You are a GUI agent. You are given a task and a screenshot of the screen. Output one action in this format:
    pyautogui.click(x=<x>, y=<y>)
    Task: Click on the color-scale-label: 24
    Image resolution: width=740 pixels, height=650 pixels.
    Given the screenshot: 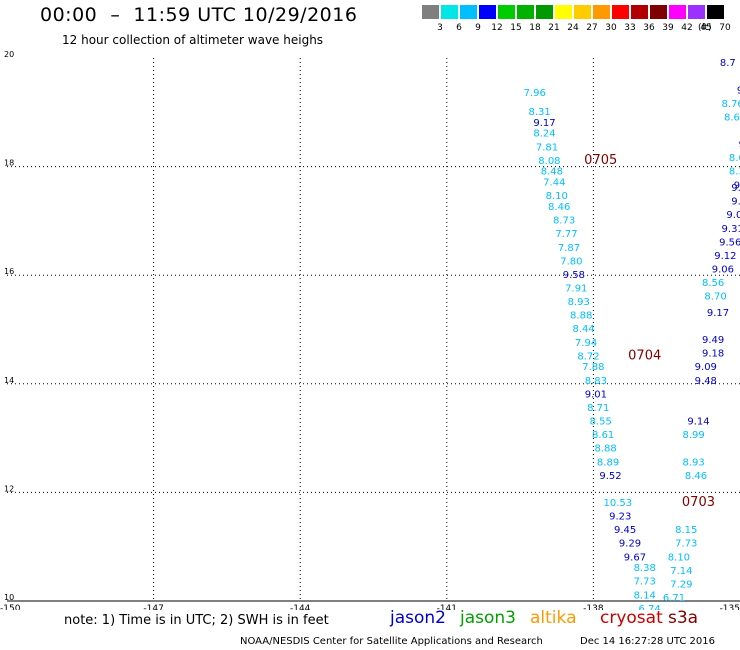 What is the action you would take?
    pyautogui.click(x=573, y=28)
    